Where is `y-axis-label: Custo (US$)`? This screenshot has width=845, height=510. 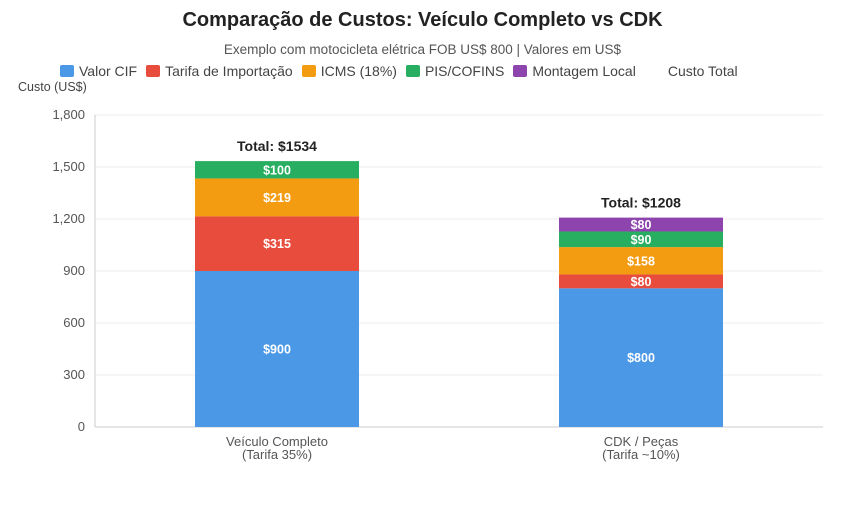 y-axis-label: Custo (US$) is located at coordinates (52, 87).